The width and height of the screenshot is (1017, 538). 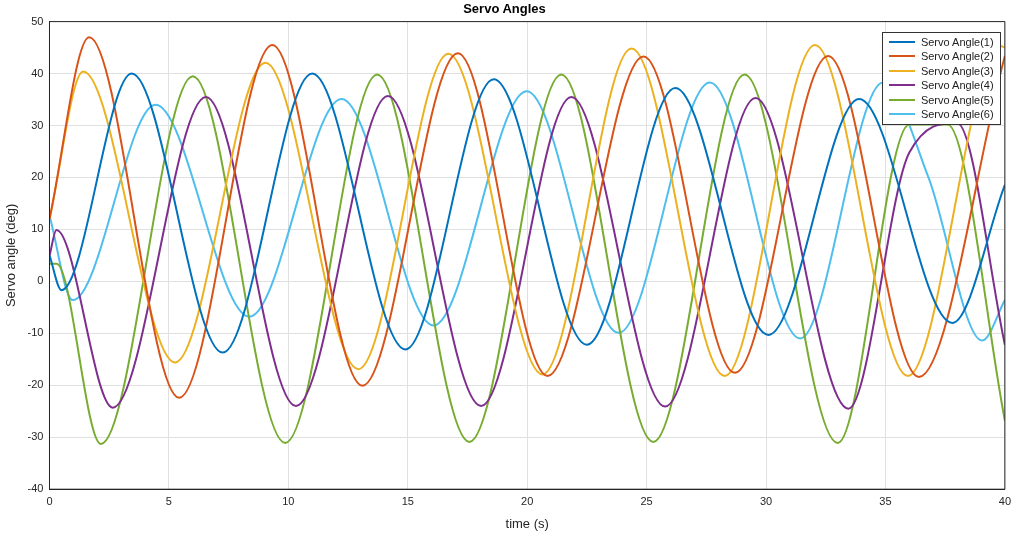 I want to click on y-tick-label: -40, so click(x=35, y=488).